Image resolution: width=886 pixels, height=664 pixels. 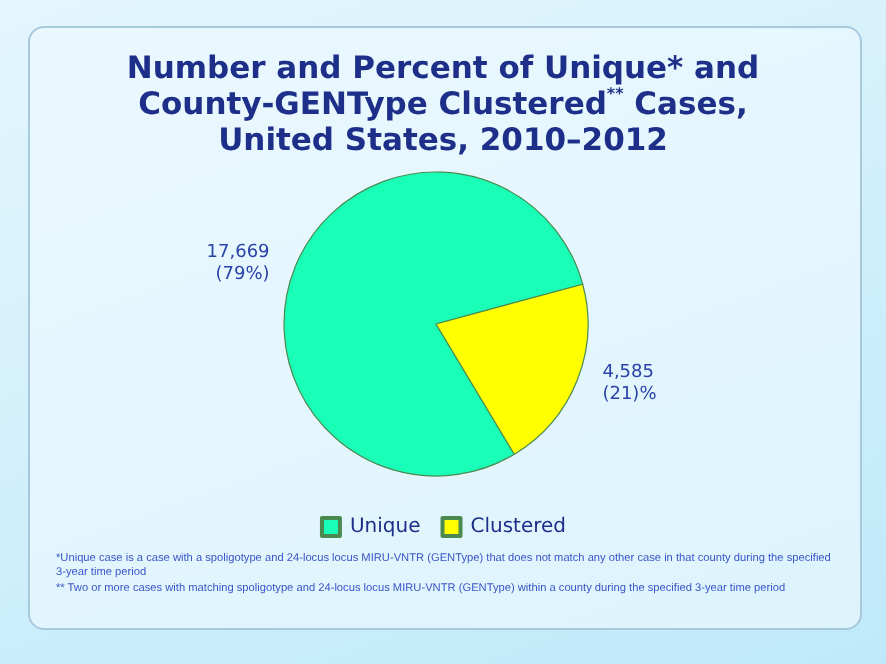 What do you see at coordinates (385, 527) in the screenshot?
I see `legend-label: Unique` at bounding box center [385, 527].